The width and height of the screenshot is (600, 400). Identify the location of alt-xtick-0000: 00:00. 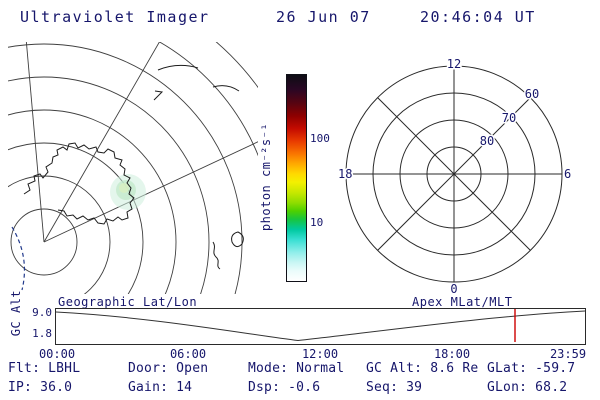
(57, 354).